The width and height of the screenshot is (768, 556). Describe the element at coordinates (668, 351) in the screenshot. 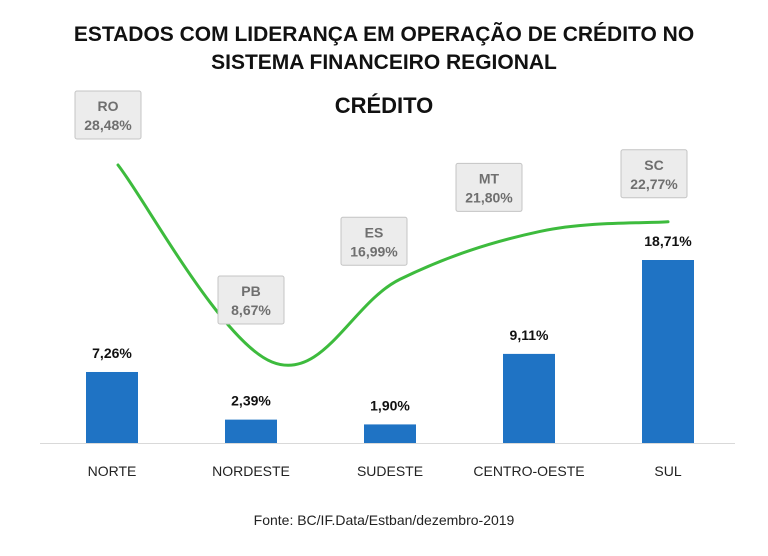

I see `bar-sul` at that location.